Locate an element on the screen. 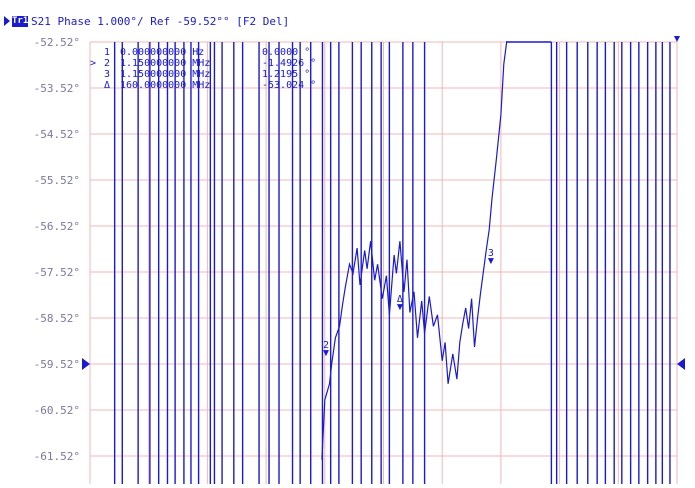  marker-1-triangle is located at coordinates (677, 39).